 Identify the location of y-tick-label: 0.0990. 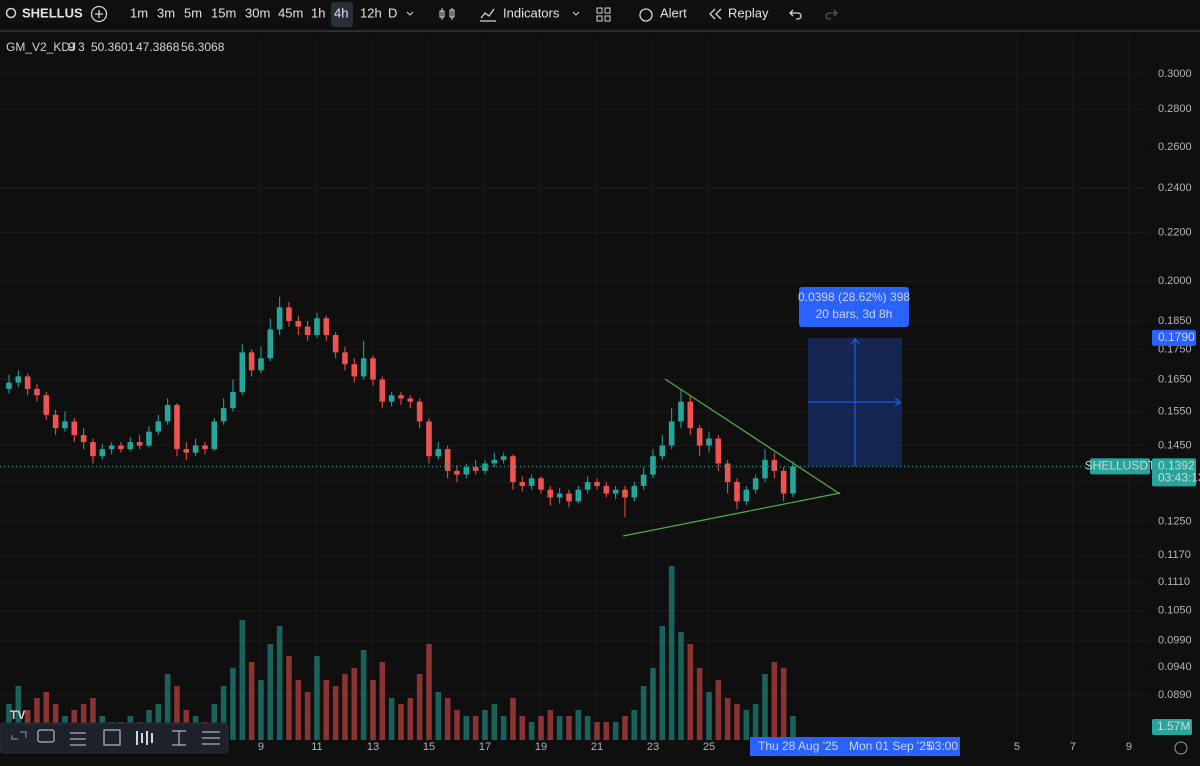
(1175, 640).